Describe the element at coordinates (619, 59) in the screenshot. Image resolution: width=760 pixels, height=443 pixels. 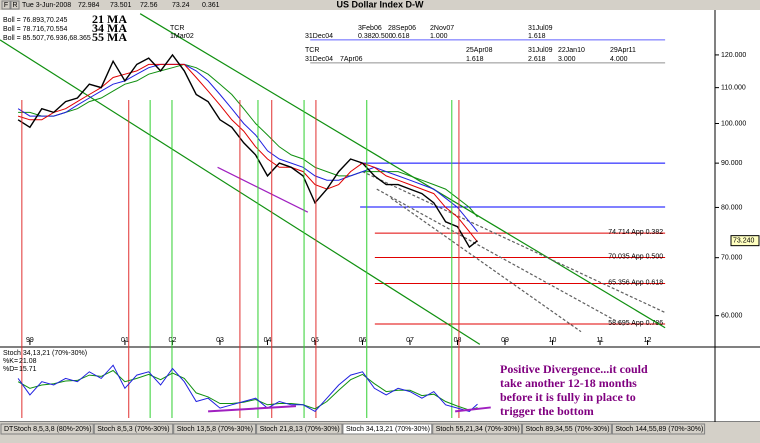
I see `time-label: 4.000` at that location.